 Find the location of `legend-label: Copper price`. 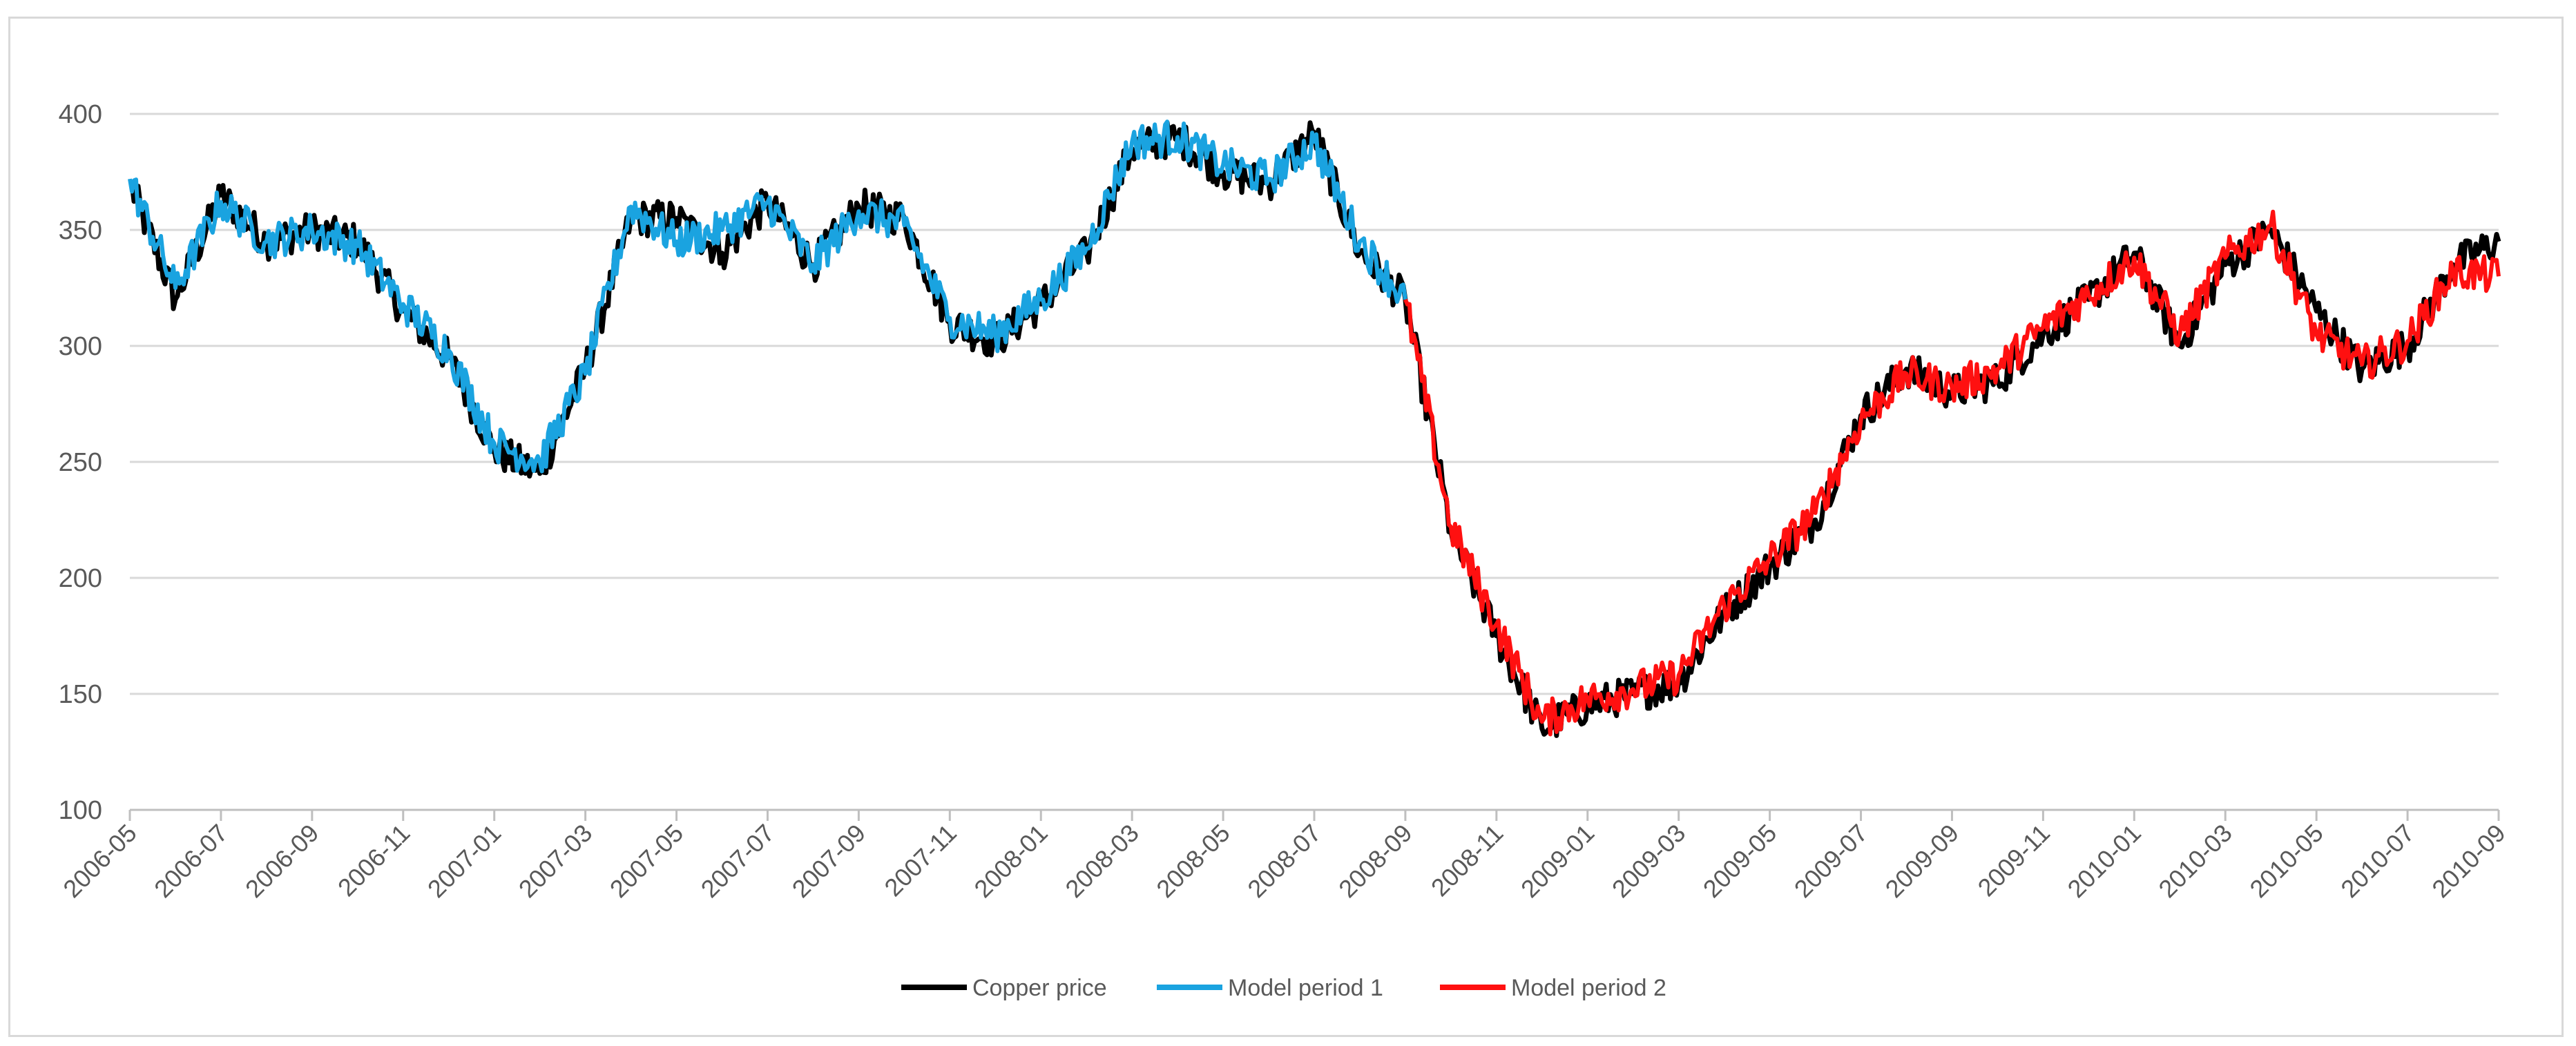

legend-label: Copper price is located at coordinates (1039, 988).